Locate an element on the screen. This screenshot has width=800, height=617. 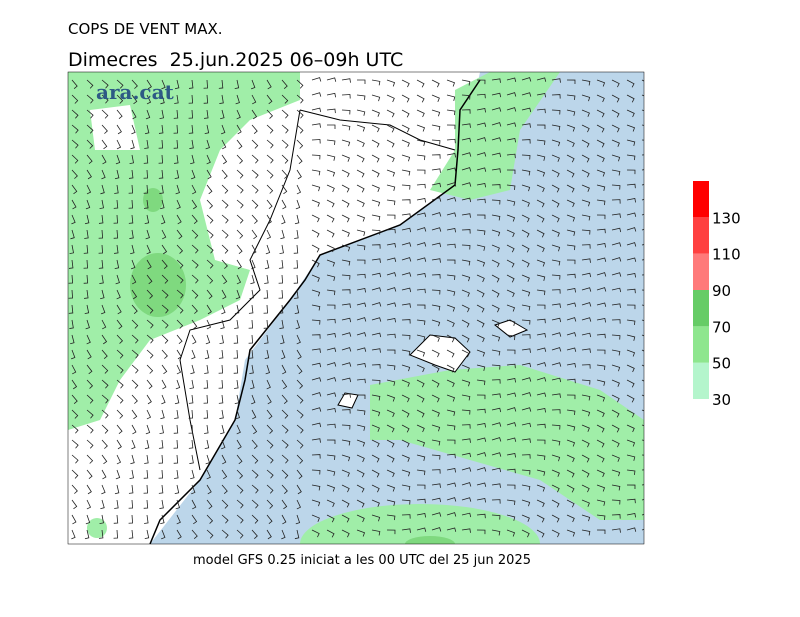
sea-gust-strong is located at coordinates (430, 540).